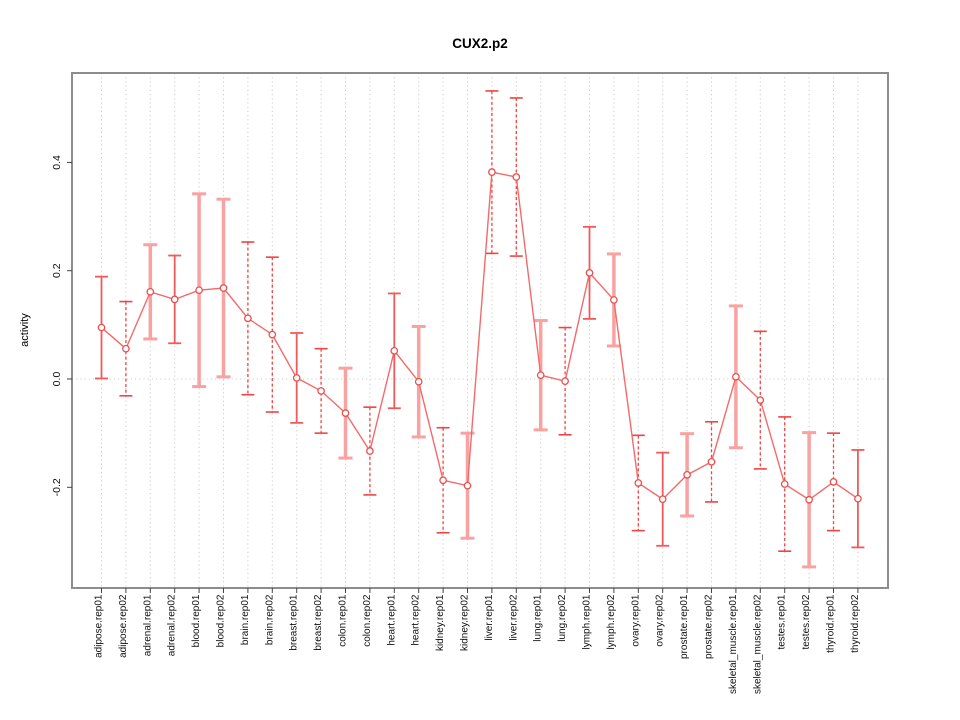  What do you see at coordinates (806, 621) in the screenshot?
I see `x-tick-label: testes.rep02` at bounding box center [806, 621].